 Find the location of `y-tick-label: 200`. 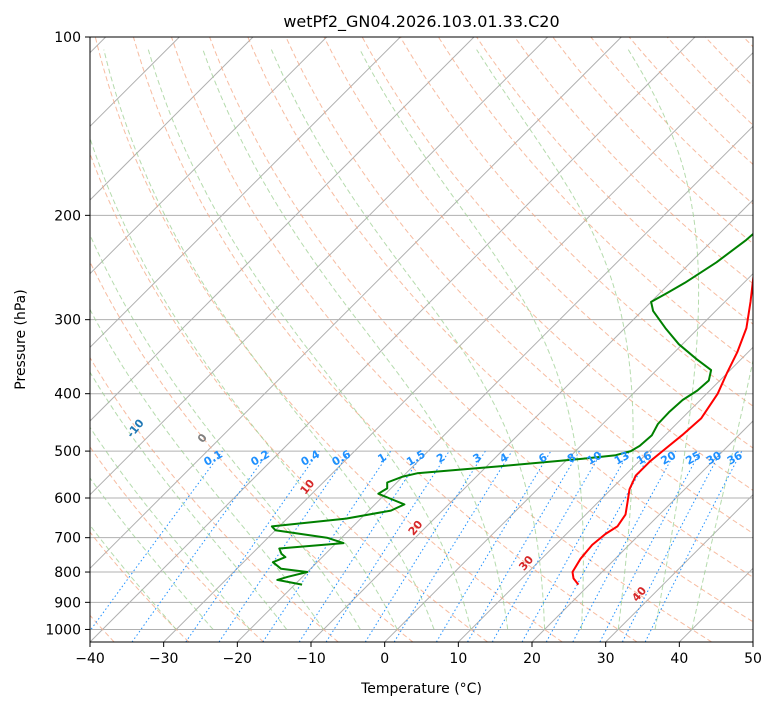

y-tick-label: 200 is located at coordinates (67, 216).